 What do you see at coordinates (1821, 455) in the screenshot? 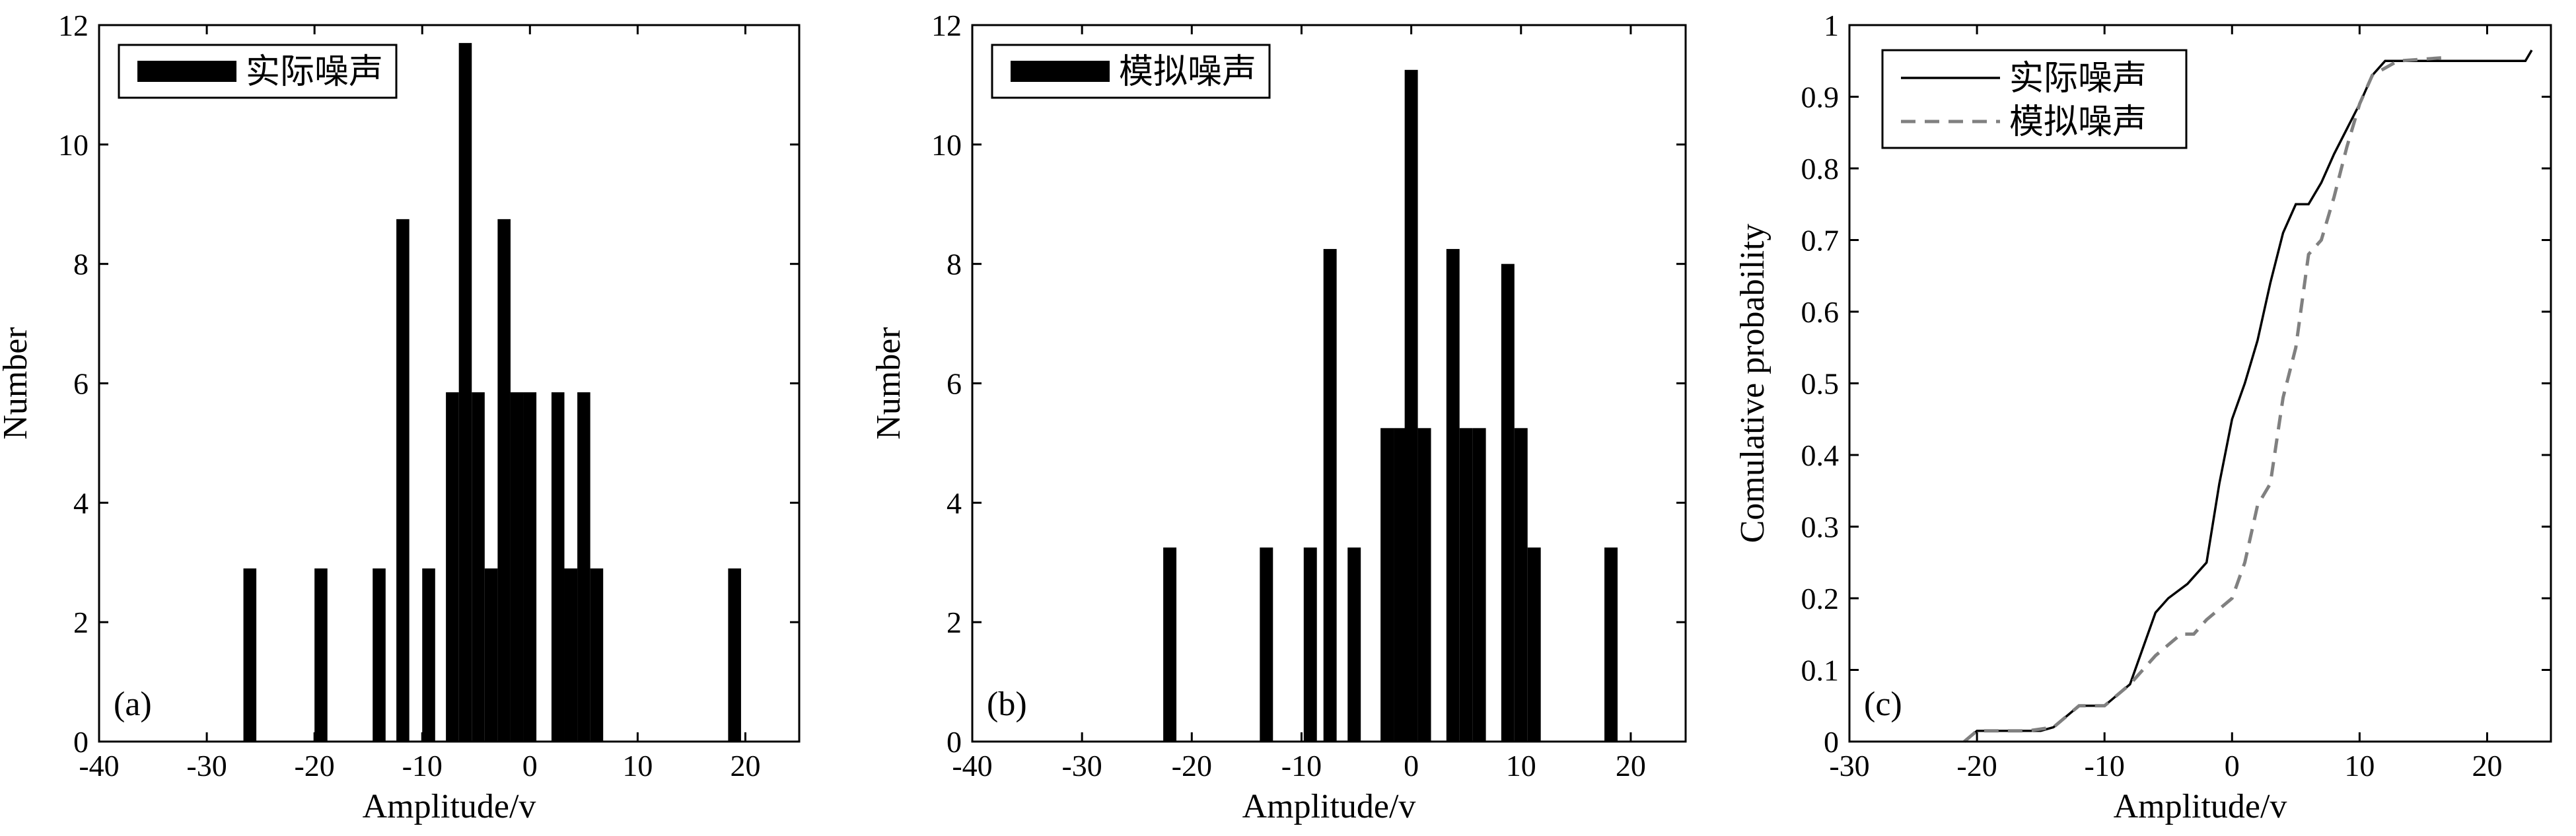
I see `y-tick-label: 0.4` at bounding box center [1821, 455].